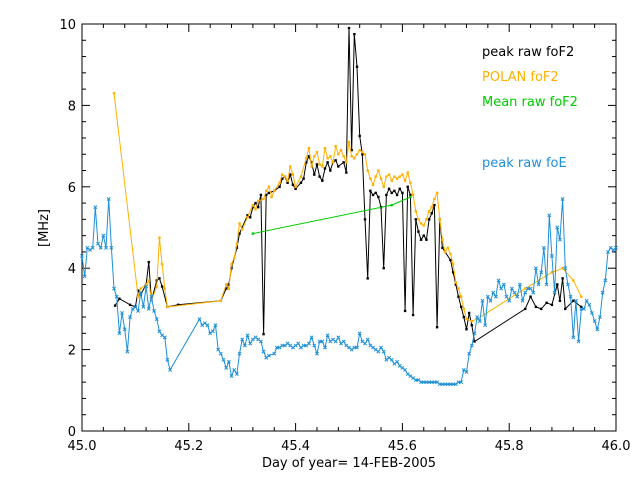 The image size is (640, 480). I want to click on legend-label: Mean raw foF2, so click(530, 102).